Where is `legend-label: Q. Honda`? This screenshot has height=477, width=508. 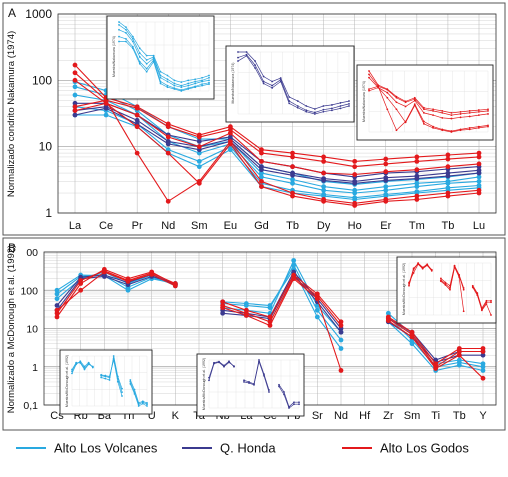
legend-label: Q. Honda is located at coordinates (248, 448).